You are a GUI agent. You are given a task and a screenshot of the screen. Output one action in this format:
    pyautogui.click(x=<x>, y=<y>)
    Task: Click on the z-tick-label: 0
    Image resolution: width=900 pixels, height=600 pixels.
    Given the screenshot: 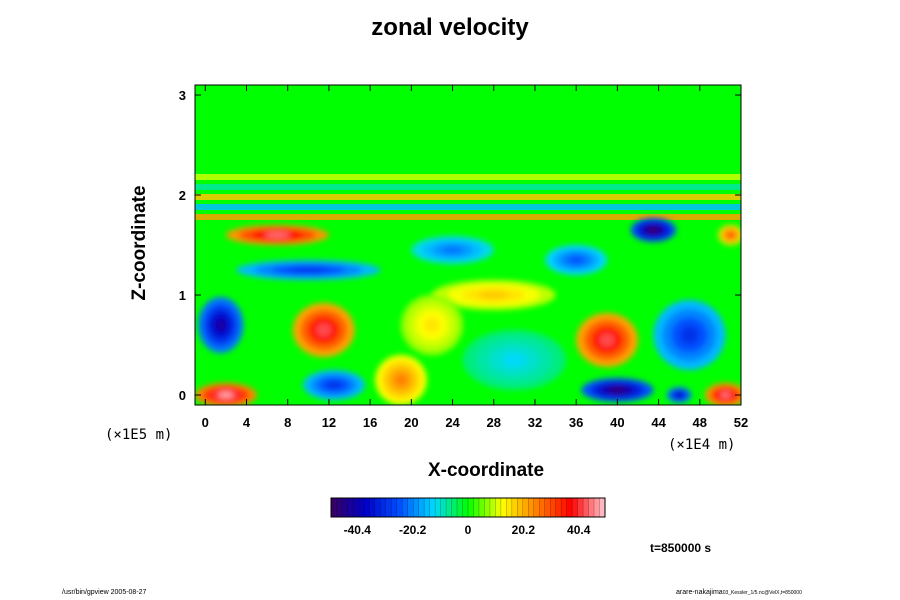 What is the action you would take?
    pyautogui.click(x=182, y=395)
    